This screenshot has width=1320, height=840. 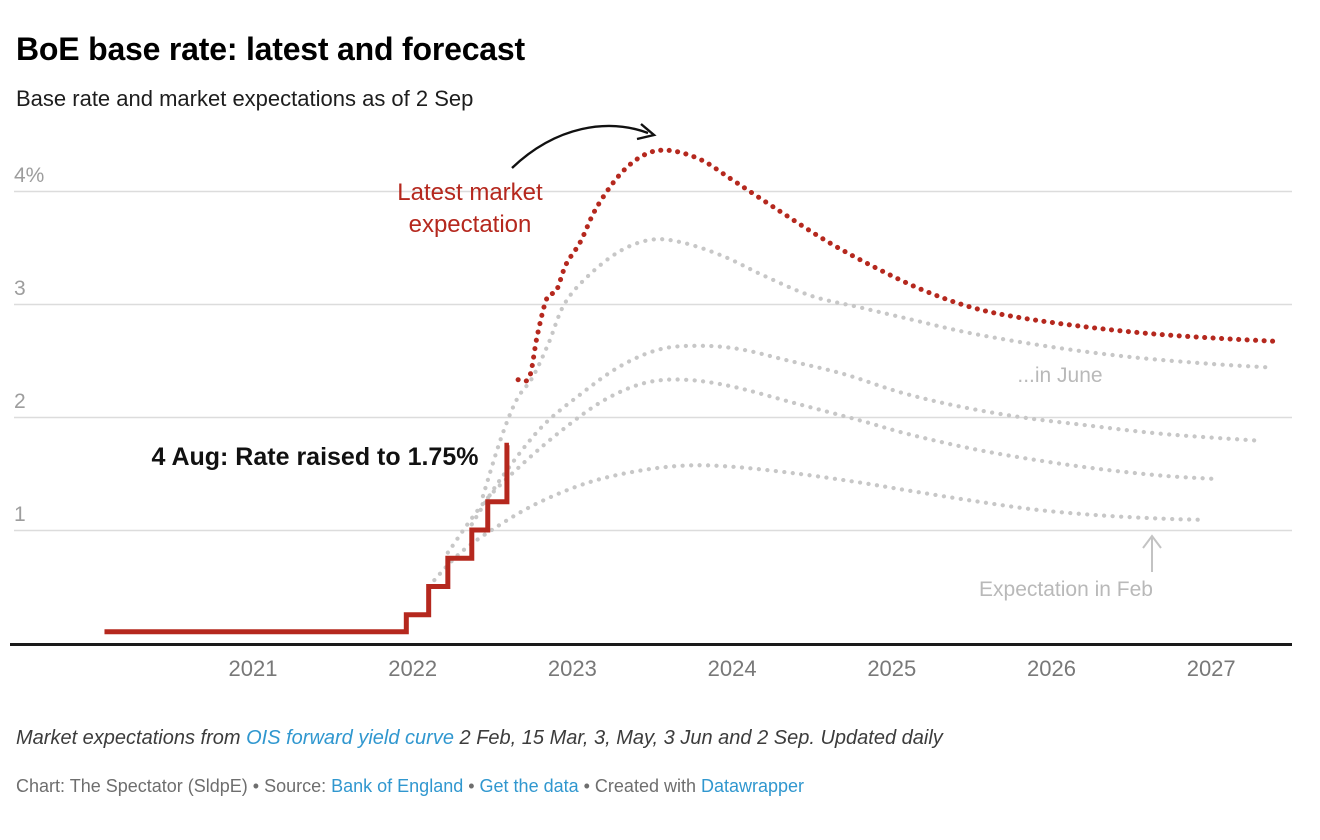 What do you see at coordinates (471, 786) in the screenshot?
I see `byline-sep1: •` at bounding box center [471, 786].